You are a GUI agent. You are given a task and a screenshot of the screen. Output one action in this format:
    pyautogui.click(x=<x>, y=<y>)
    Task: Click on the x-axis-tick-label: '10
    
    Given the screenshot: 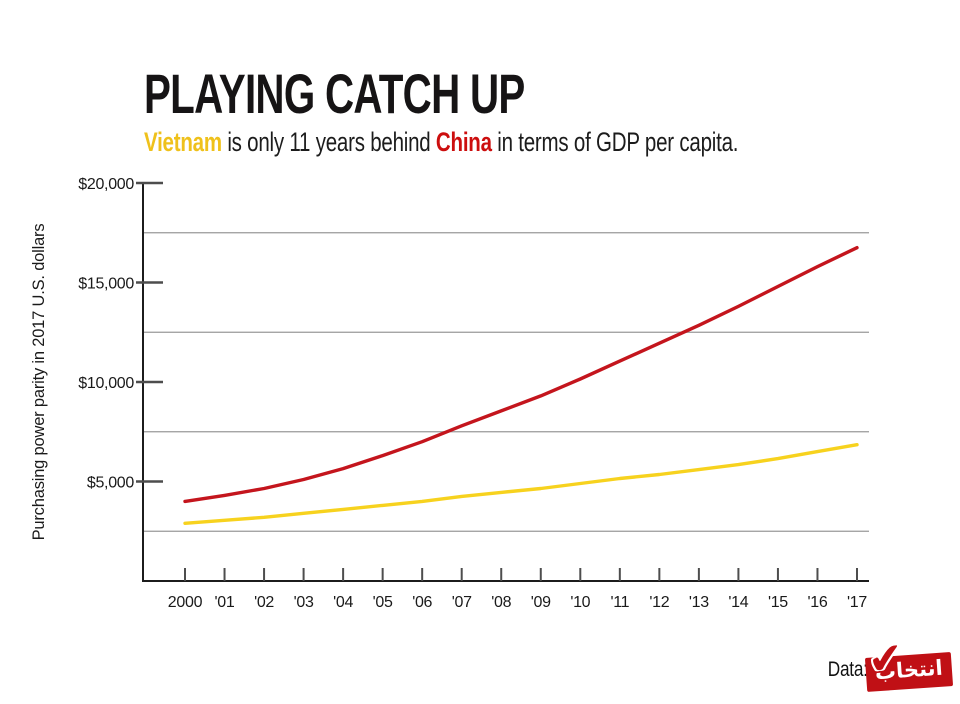 What is the action you would take?
    pyautogui.click(x=580, y=602)
    